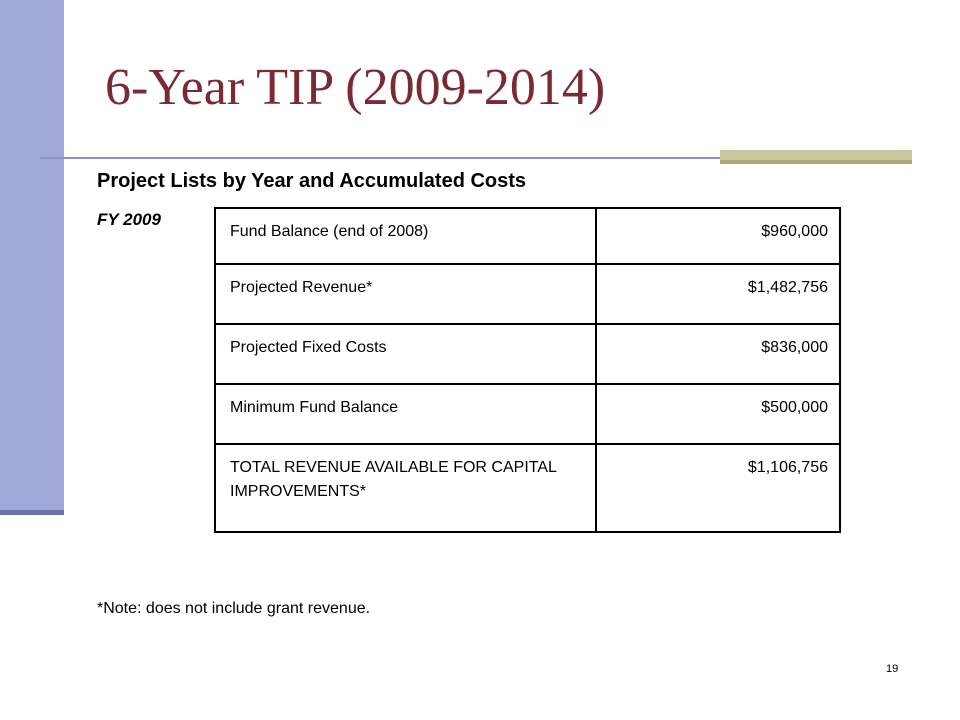 Image resolution: width=960 pixels, height=720 pixels. Describe the element at coordinates (718, 414) in the screenshot. I see `row-value: $500,000` at that location.